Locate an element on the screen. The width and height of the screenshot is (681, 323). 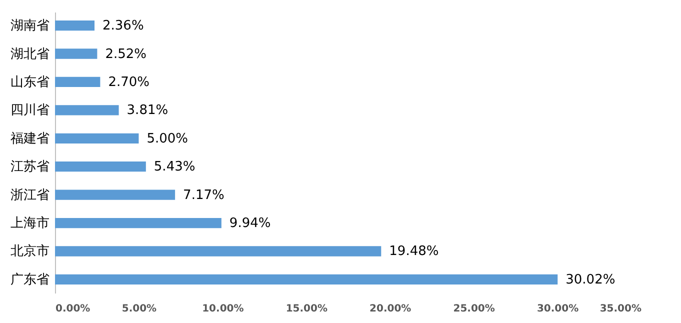
x-tick-label: 20.00% is located at coordinates (391, 309).